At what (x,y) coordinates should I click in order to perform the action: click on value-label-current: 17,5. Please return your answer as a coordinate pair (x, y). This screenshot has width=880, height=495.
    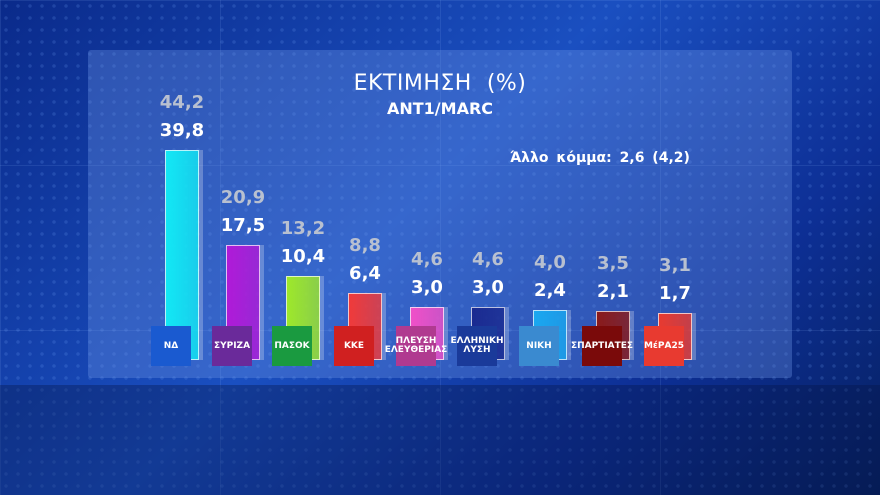
    Looking at the image, I should click on (243, 226).